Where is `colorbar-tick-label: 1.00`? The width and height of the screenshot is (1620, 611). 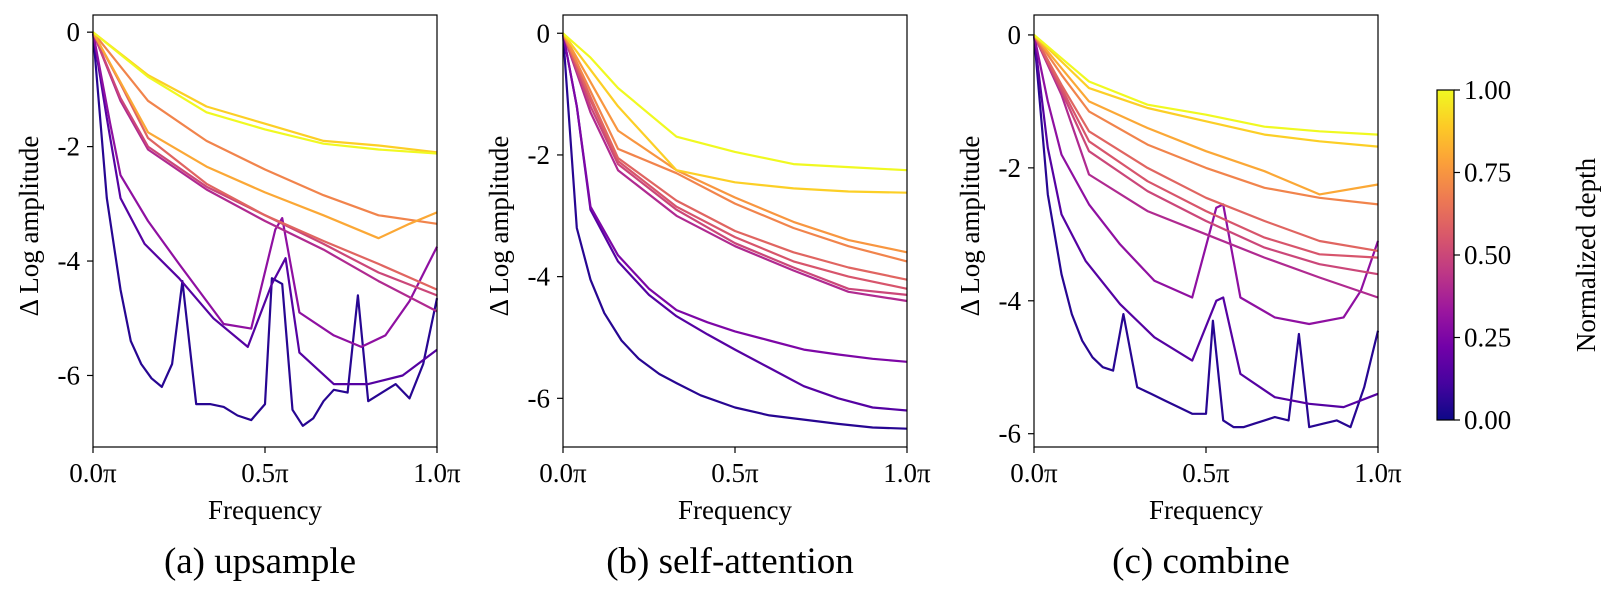 colorbar-tick-label: 1.00 is located at coordinates (1487, 90).